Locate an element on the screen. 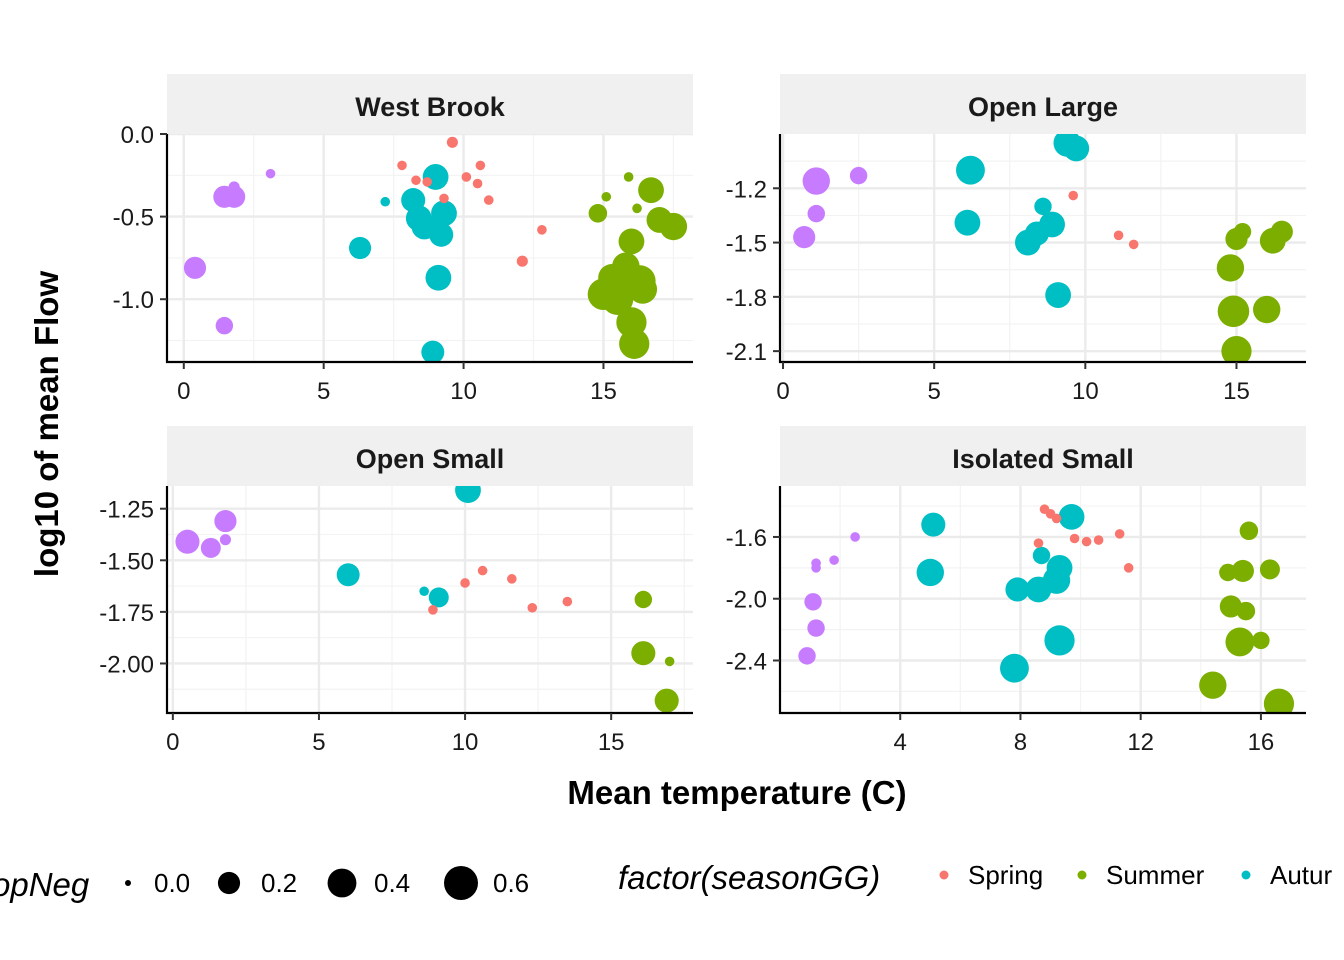 Image resolution: width=1344 pixels, height=960 pixels. facet-panel: West Brook 0 5 10 15 0.0 -0.5 -1.0 is located at coordinates (403, 239).